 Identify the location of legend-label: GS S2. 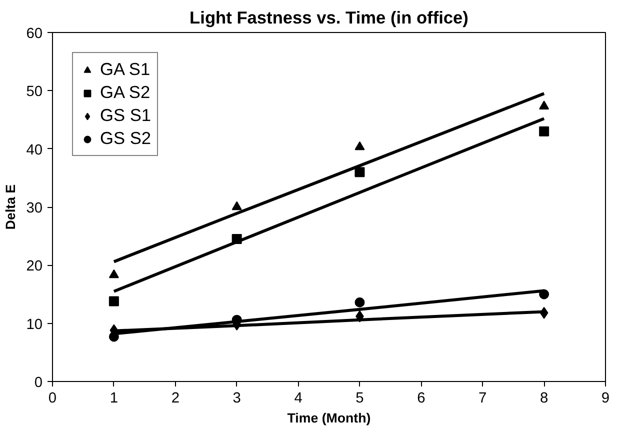
(126, 138).